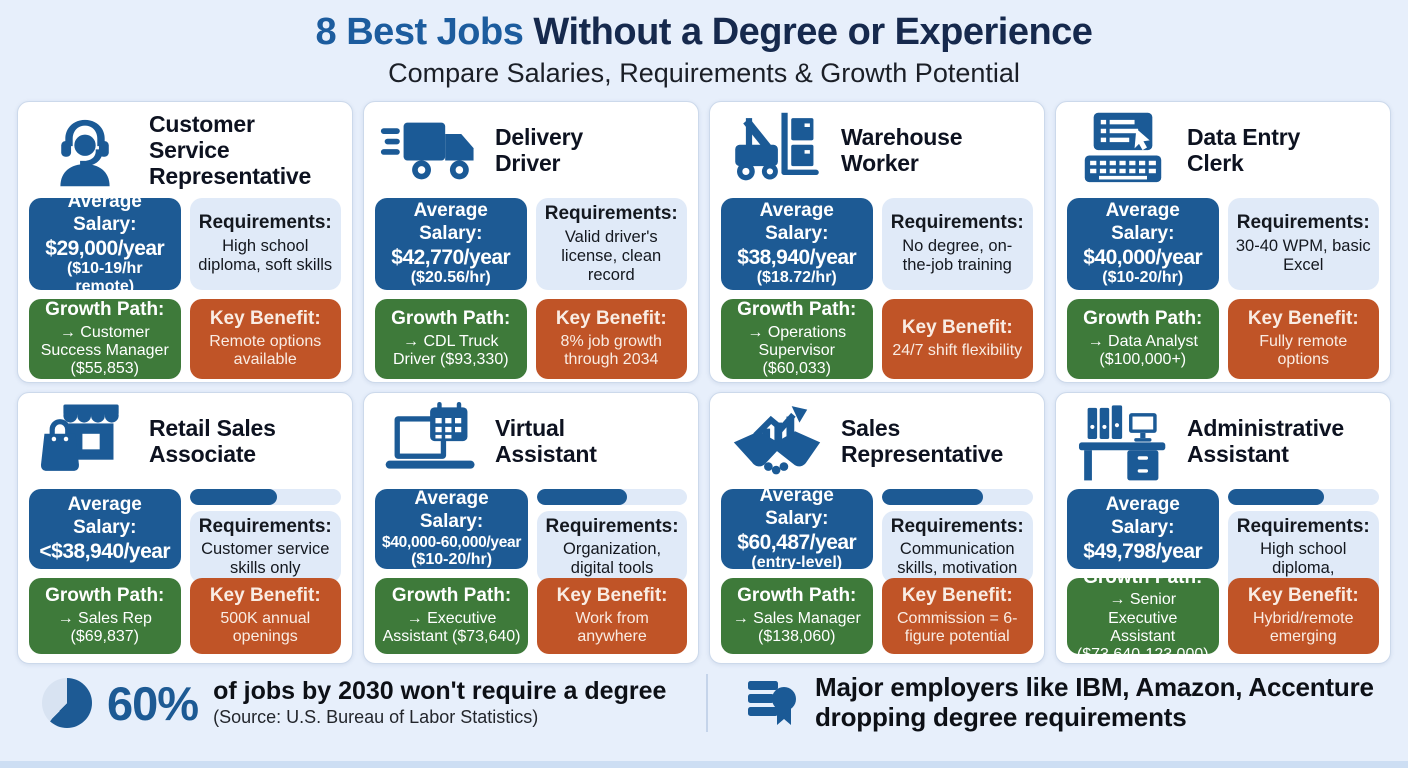  Describe the element at coordinates (1303, 350) in the screenshot. I see `benefit-text: Fully remote options` at that location.